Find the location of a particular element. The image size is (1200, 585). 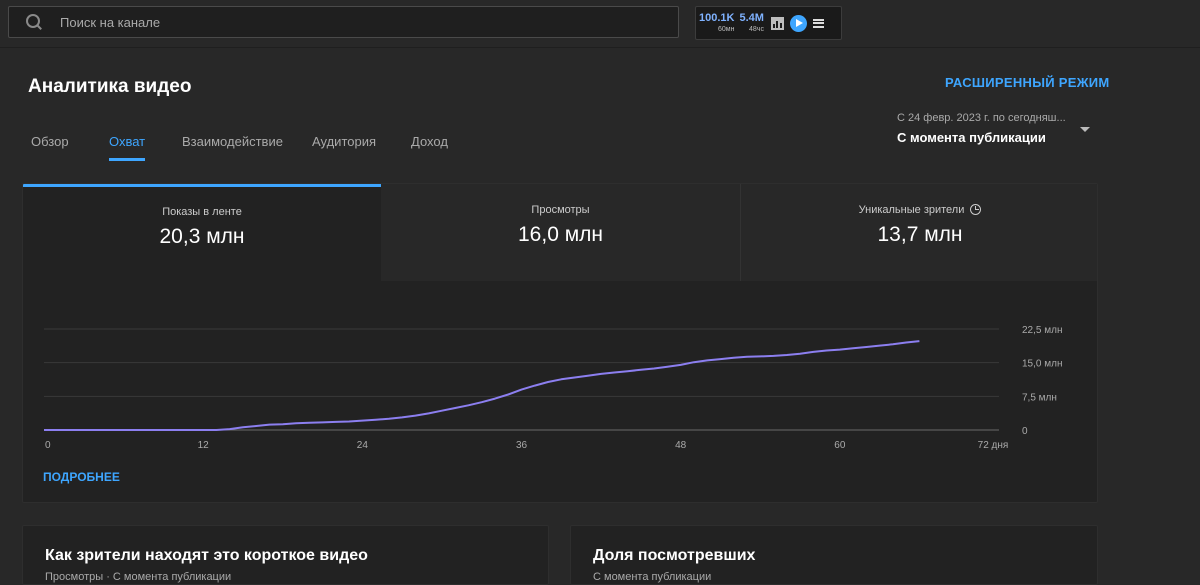

metric-tab-views: Просмотры 16,0 млн is located at coordinates (560, 232).